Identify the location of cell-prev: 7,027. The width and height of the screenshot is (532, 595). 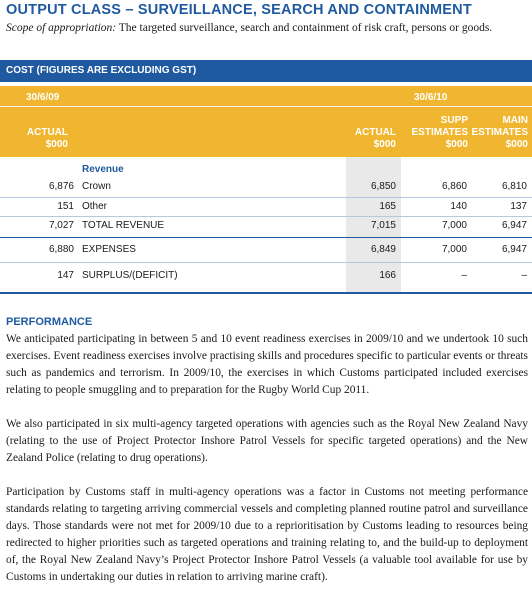
(61, 225).